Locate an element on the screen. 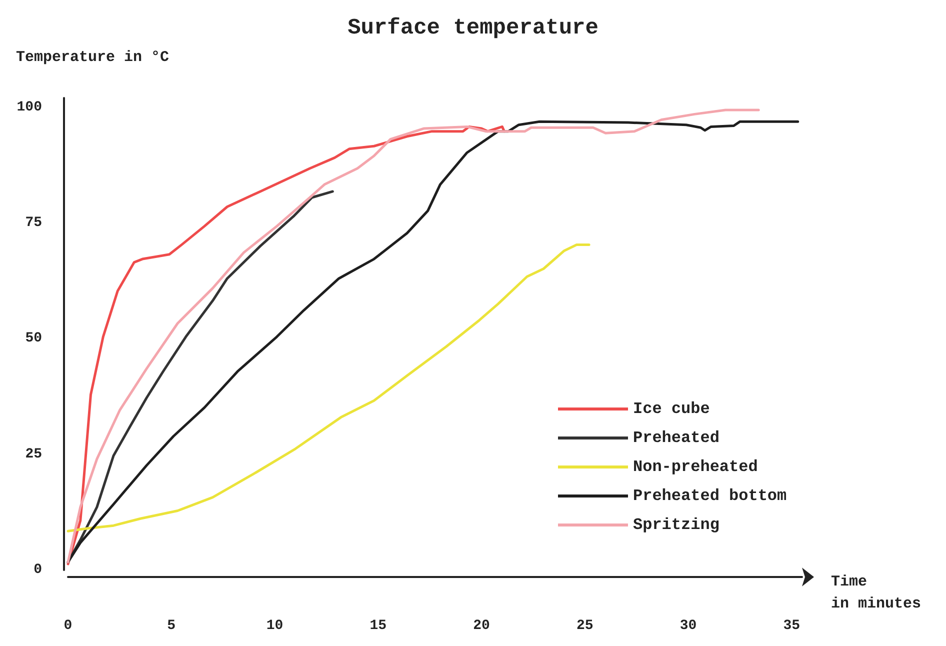 The height and width of the screenshot is (646, 946). y-tick-label: 75 is located at coordinates (33, 222).